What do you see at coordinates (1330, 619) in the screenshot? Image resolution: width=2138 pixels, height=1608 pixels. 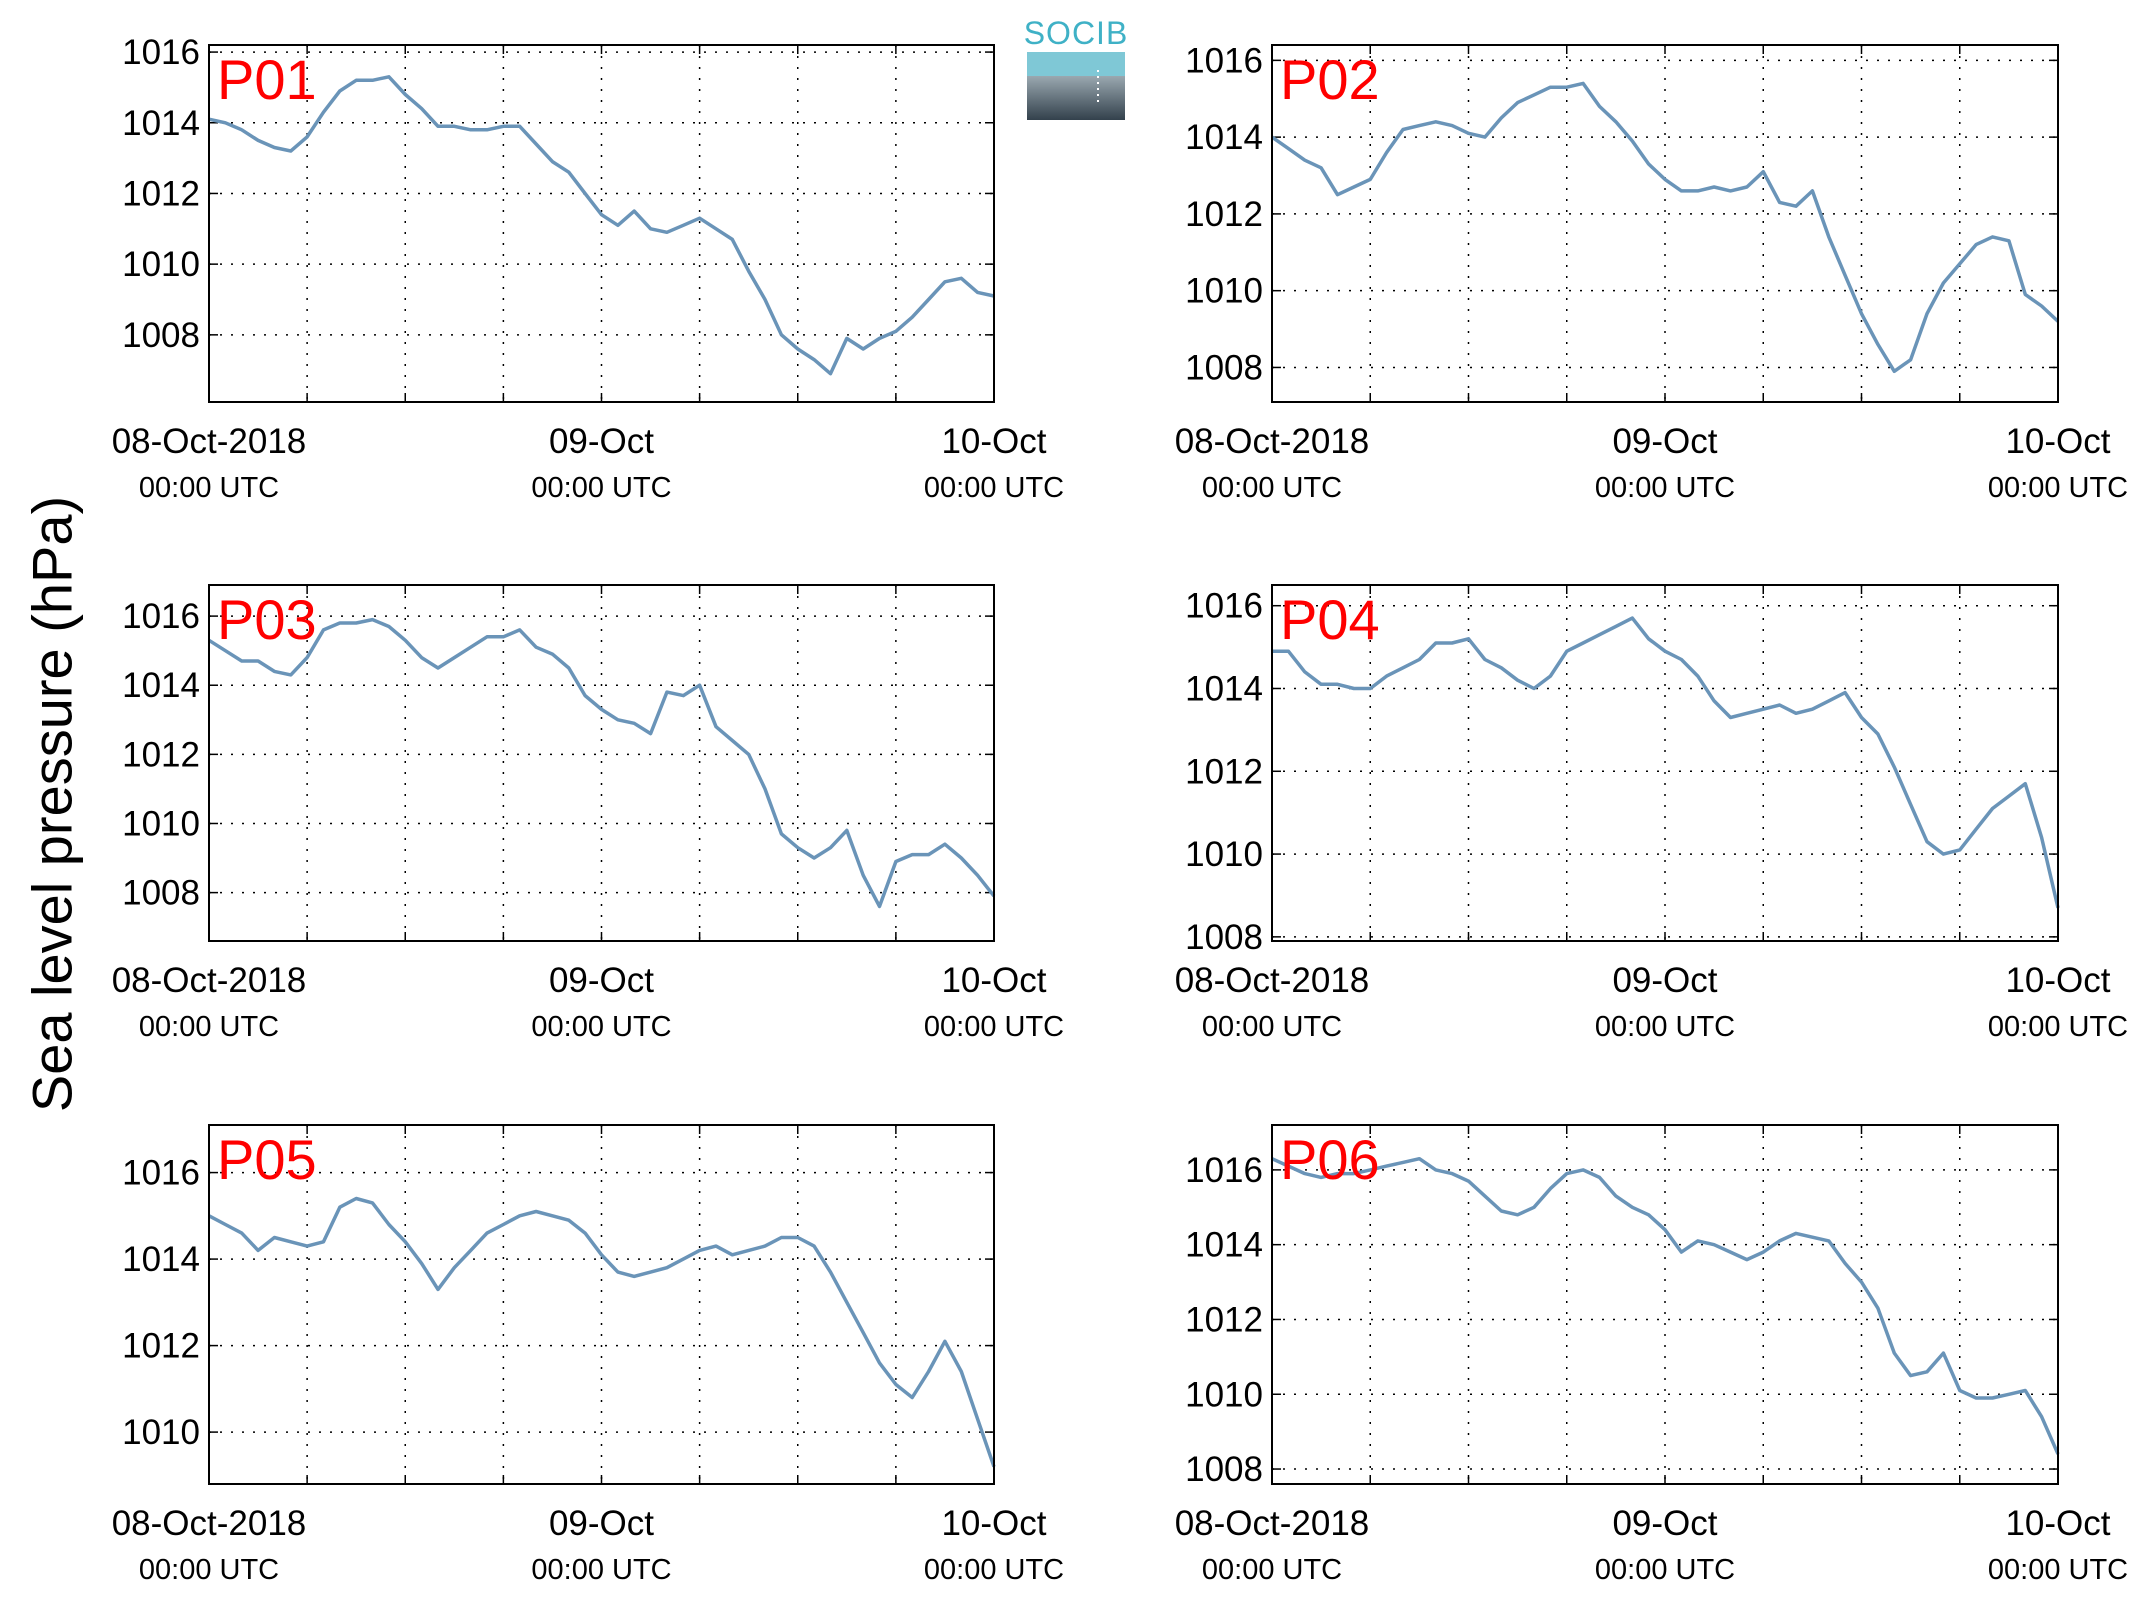 I see `panel-label: P04` at bounding box center [1330, 619].